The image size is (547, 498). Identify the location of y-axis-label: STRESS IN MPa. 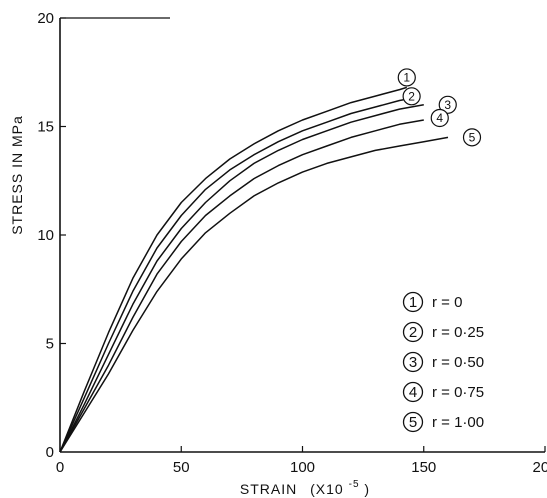
(17, 175).